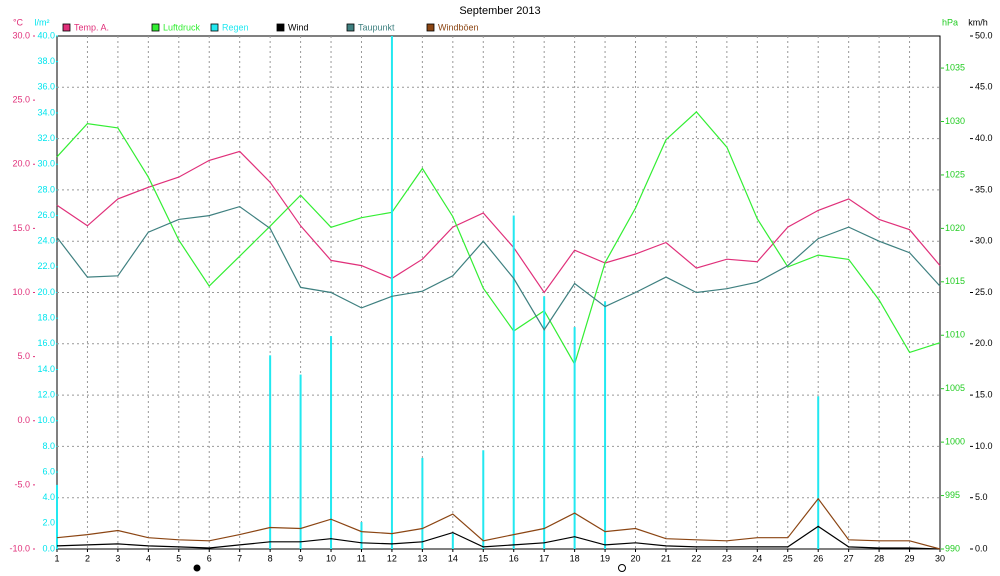 This screenshot has width=1000, height=576. Describe the element at coordinates (483, 558) in the screenshot. I see `x-tick-label: 15` at that location.